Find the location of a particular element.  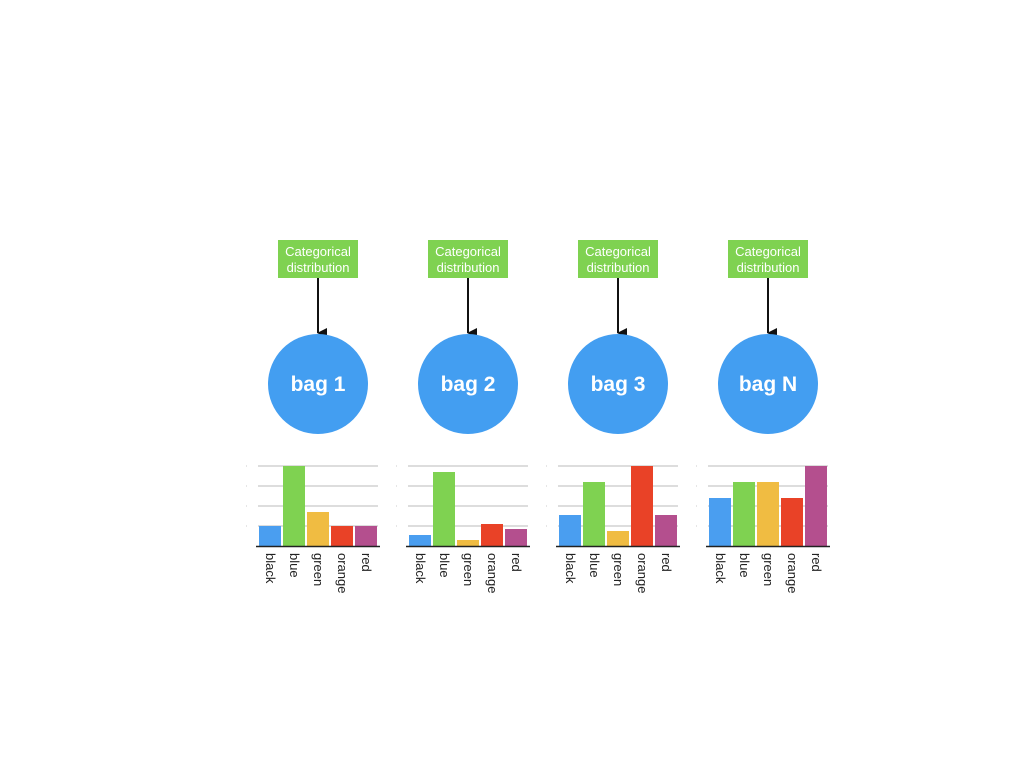

bag-node: bag 2 is located at coordinates (468, 384).